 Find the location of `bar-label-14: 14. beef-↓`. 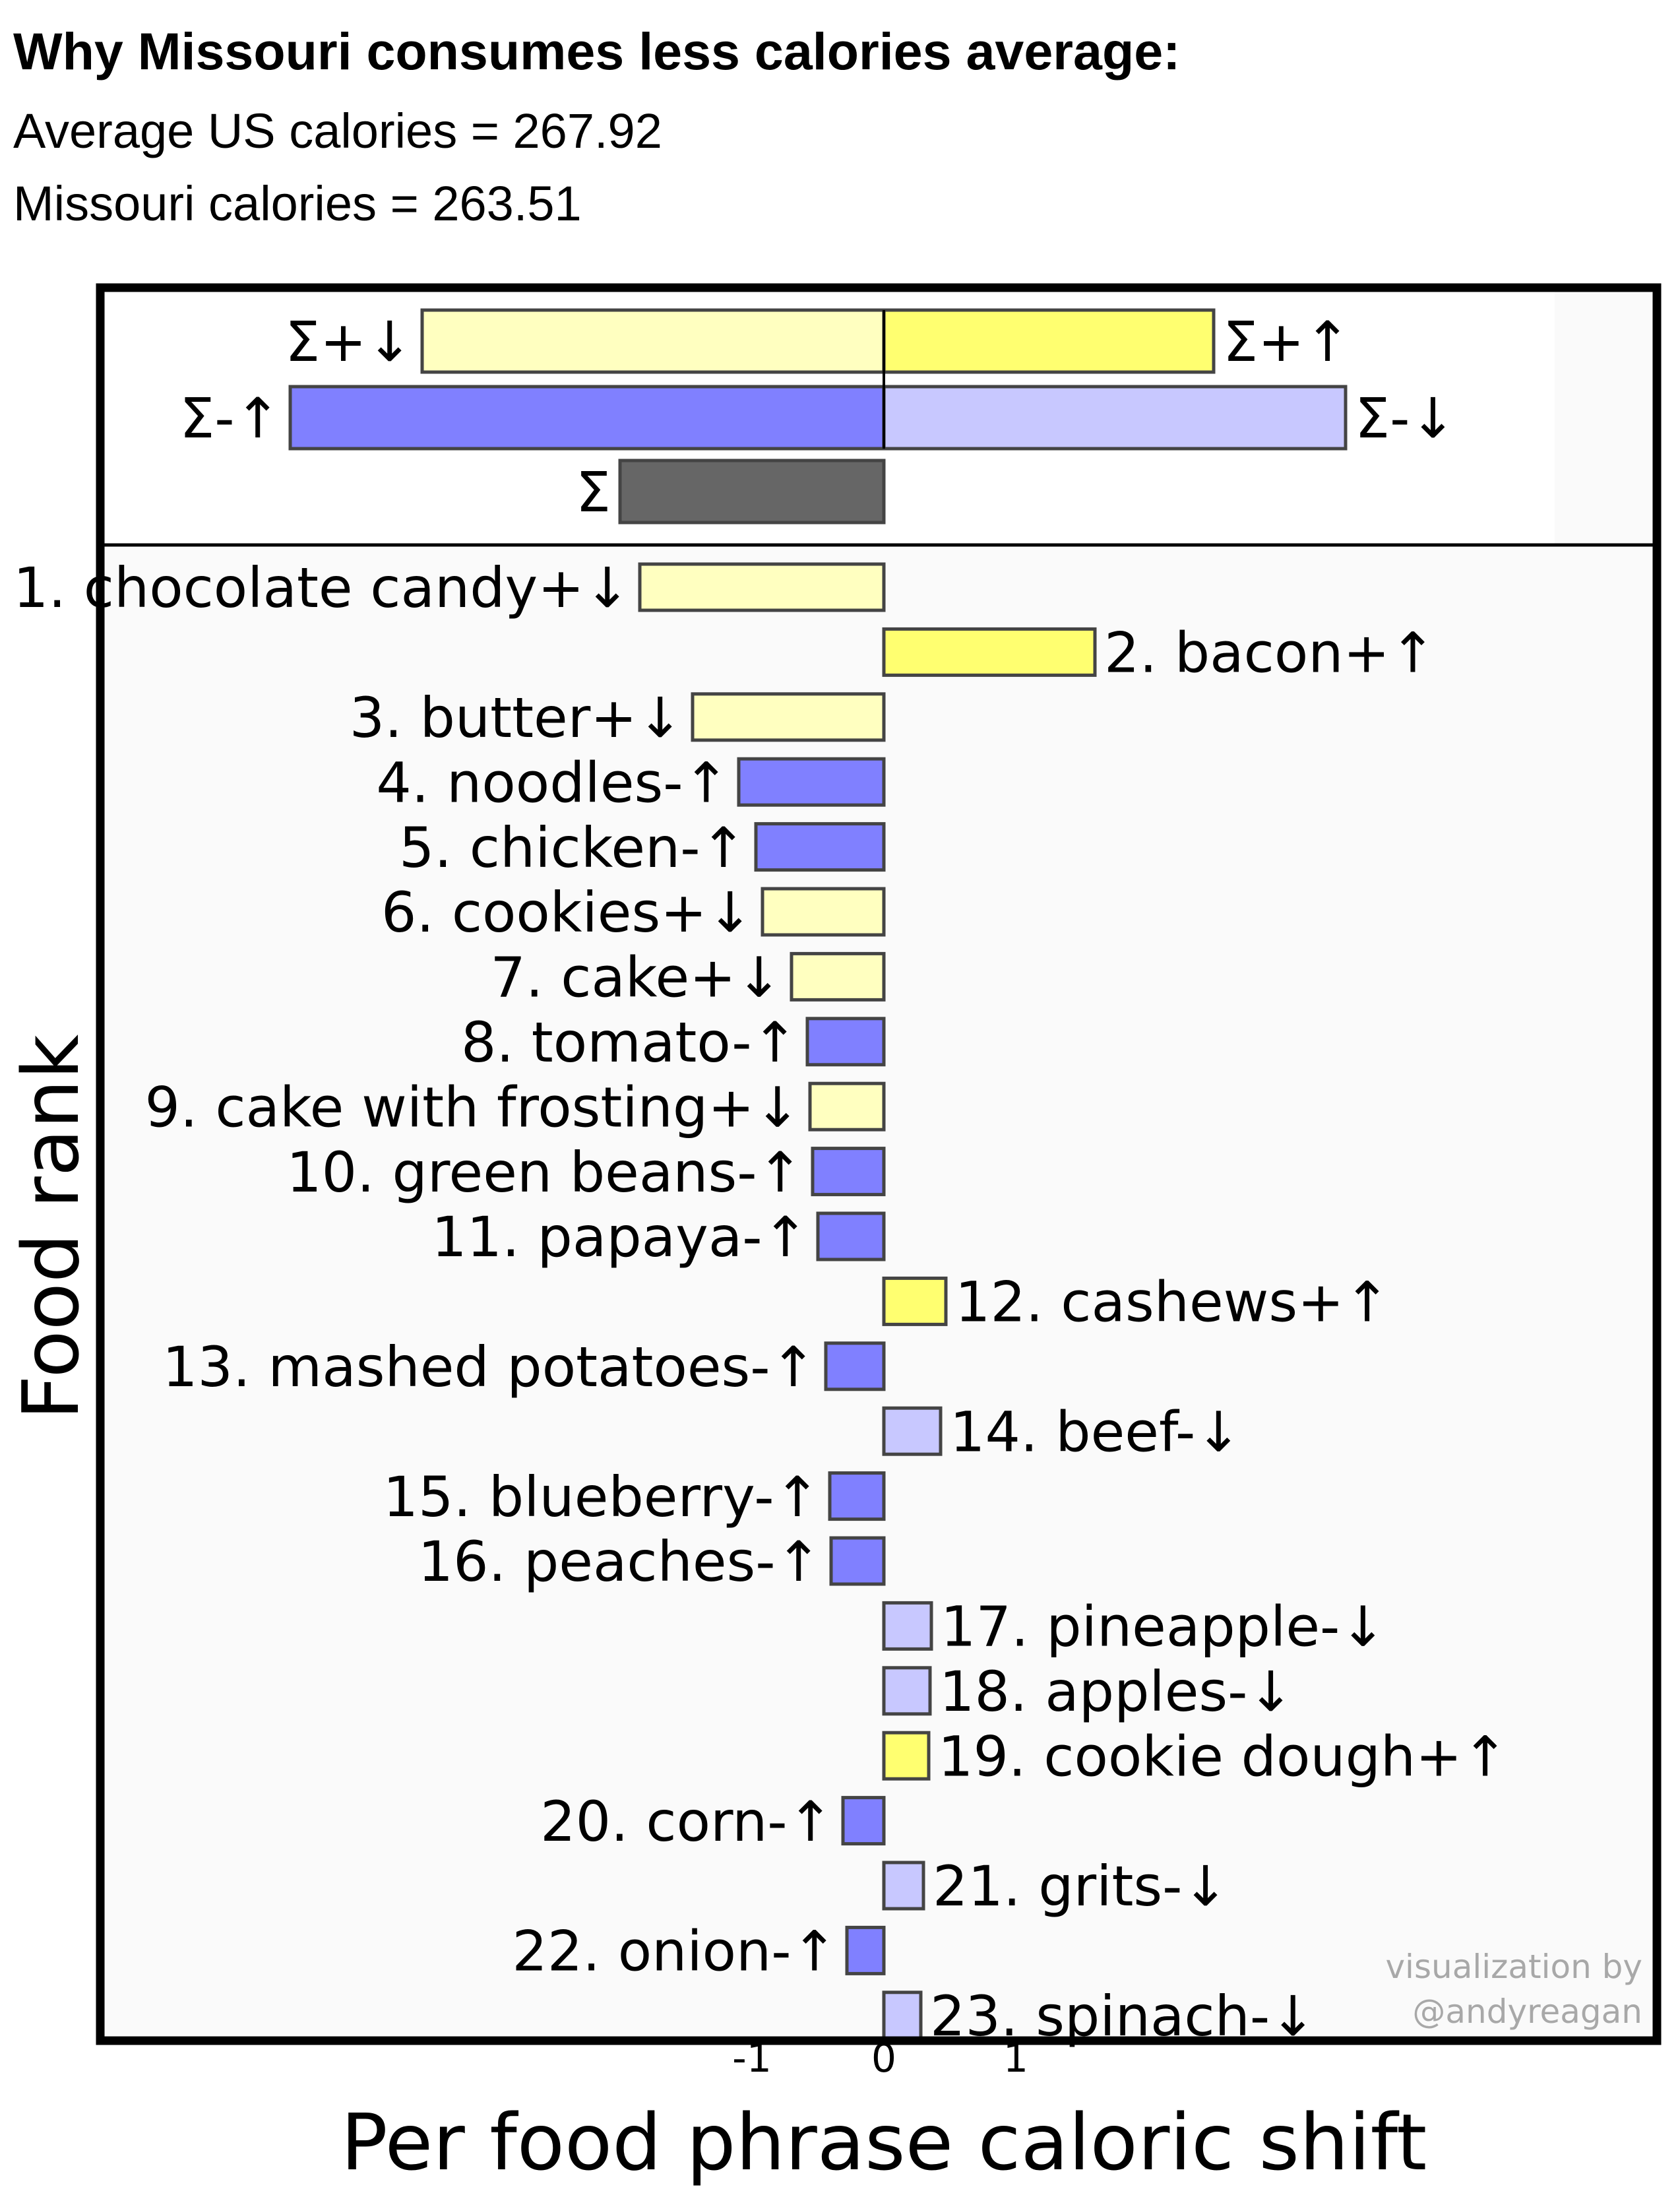

bar-label-14: 14. beef-↓ is located at coordinates (1096, 1432).